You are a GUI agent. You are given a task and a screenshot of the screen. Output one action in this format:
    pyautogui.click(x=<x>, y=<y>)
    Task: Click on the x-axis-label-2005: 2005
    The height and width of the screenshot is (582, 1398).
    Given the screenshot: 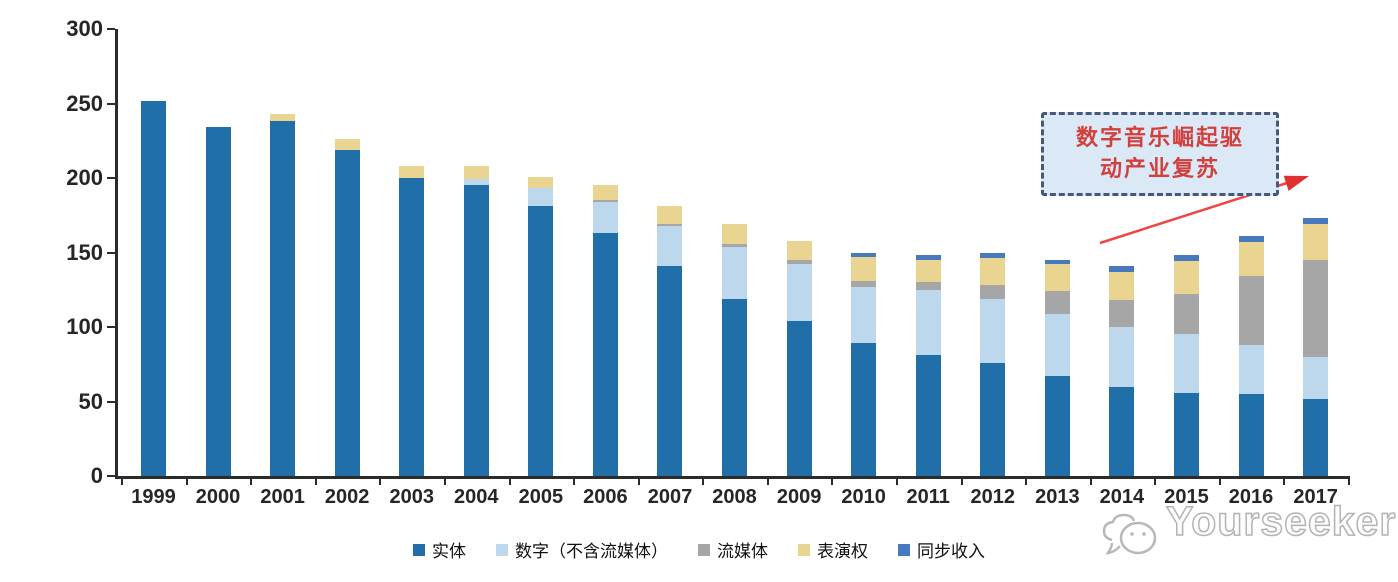 What is the action you would take?
    pyautogui.click(x=541, y=497)
    